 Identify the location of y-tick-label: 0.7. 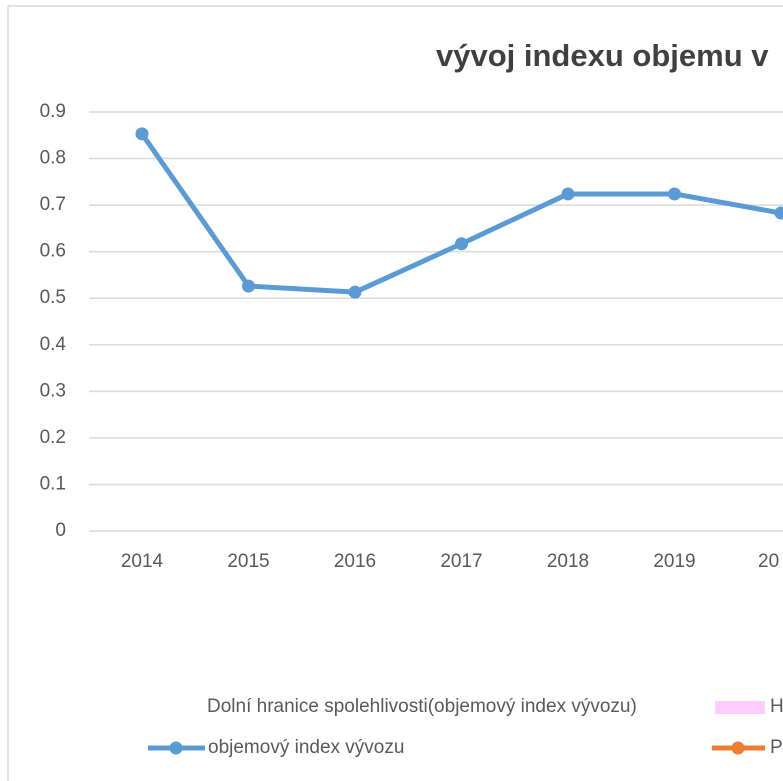
(53, 204).